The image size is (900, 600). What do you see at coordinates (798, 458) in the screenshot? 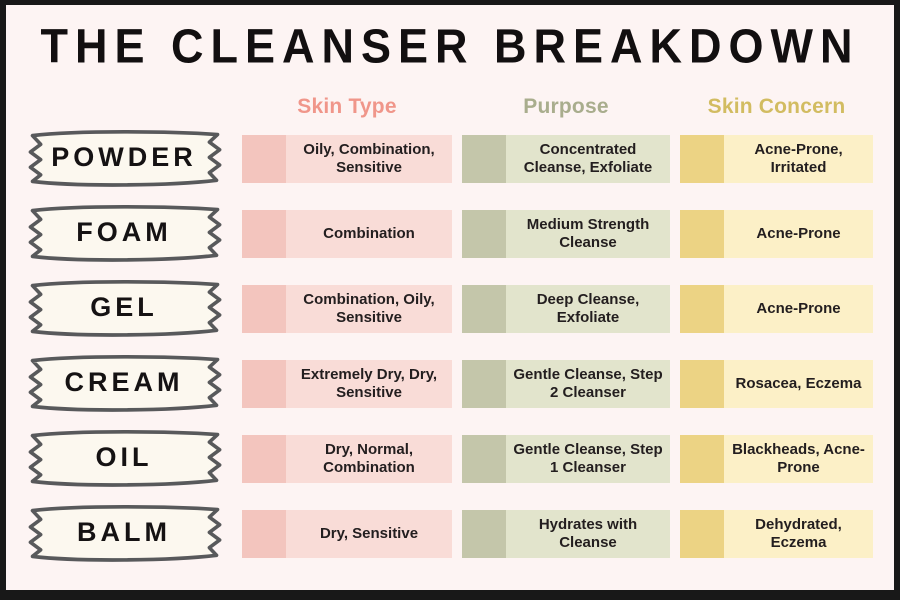
I see `cell-text: Blackheads, Acne-Prone` at bounding box center [798, 458].